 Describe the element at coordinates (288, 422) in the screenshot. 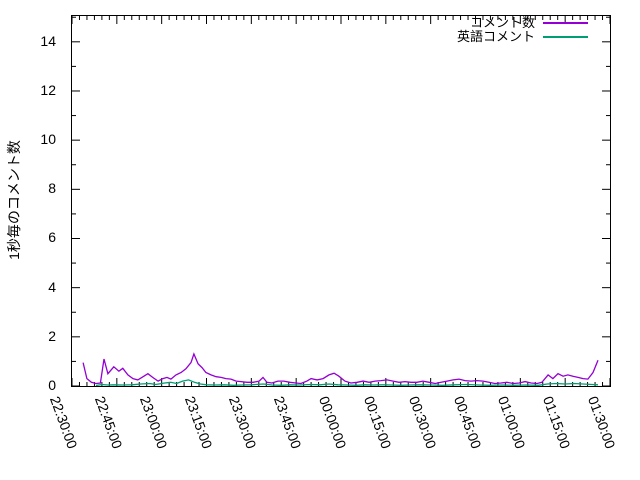

I see `x-tick-label: 23:45:00` at that location.